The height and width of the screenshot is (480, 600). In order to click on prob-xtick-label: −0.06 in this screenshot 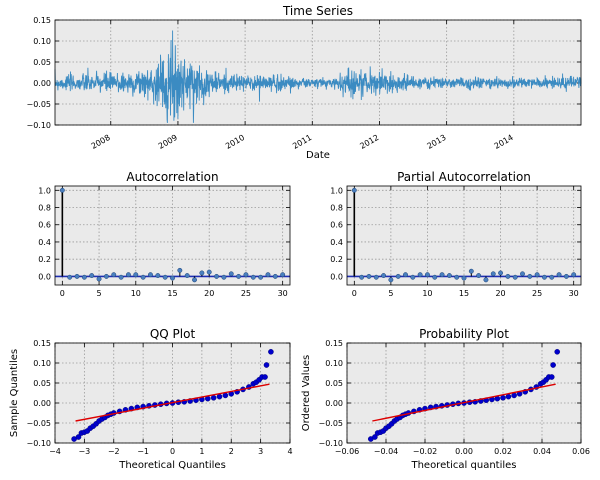, I will do `click(347, 451)`.